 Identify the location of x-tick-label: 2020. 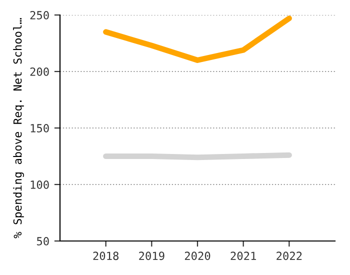
(197, 256).